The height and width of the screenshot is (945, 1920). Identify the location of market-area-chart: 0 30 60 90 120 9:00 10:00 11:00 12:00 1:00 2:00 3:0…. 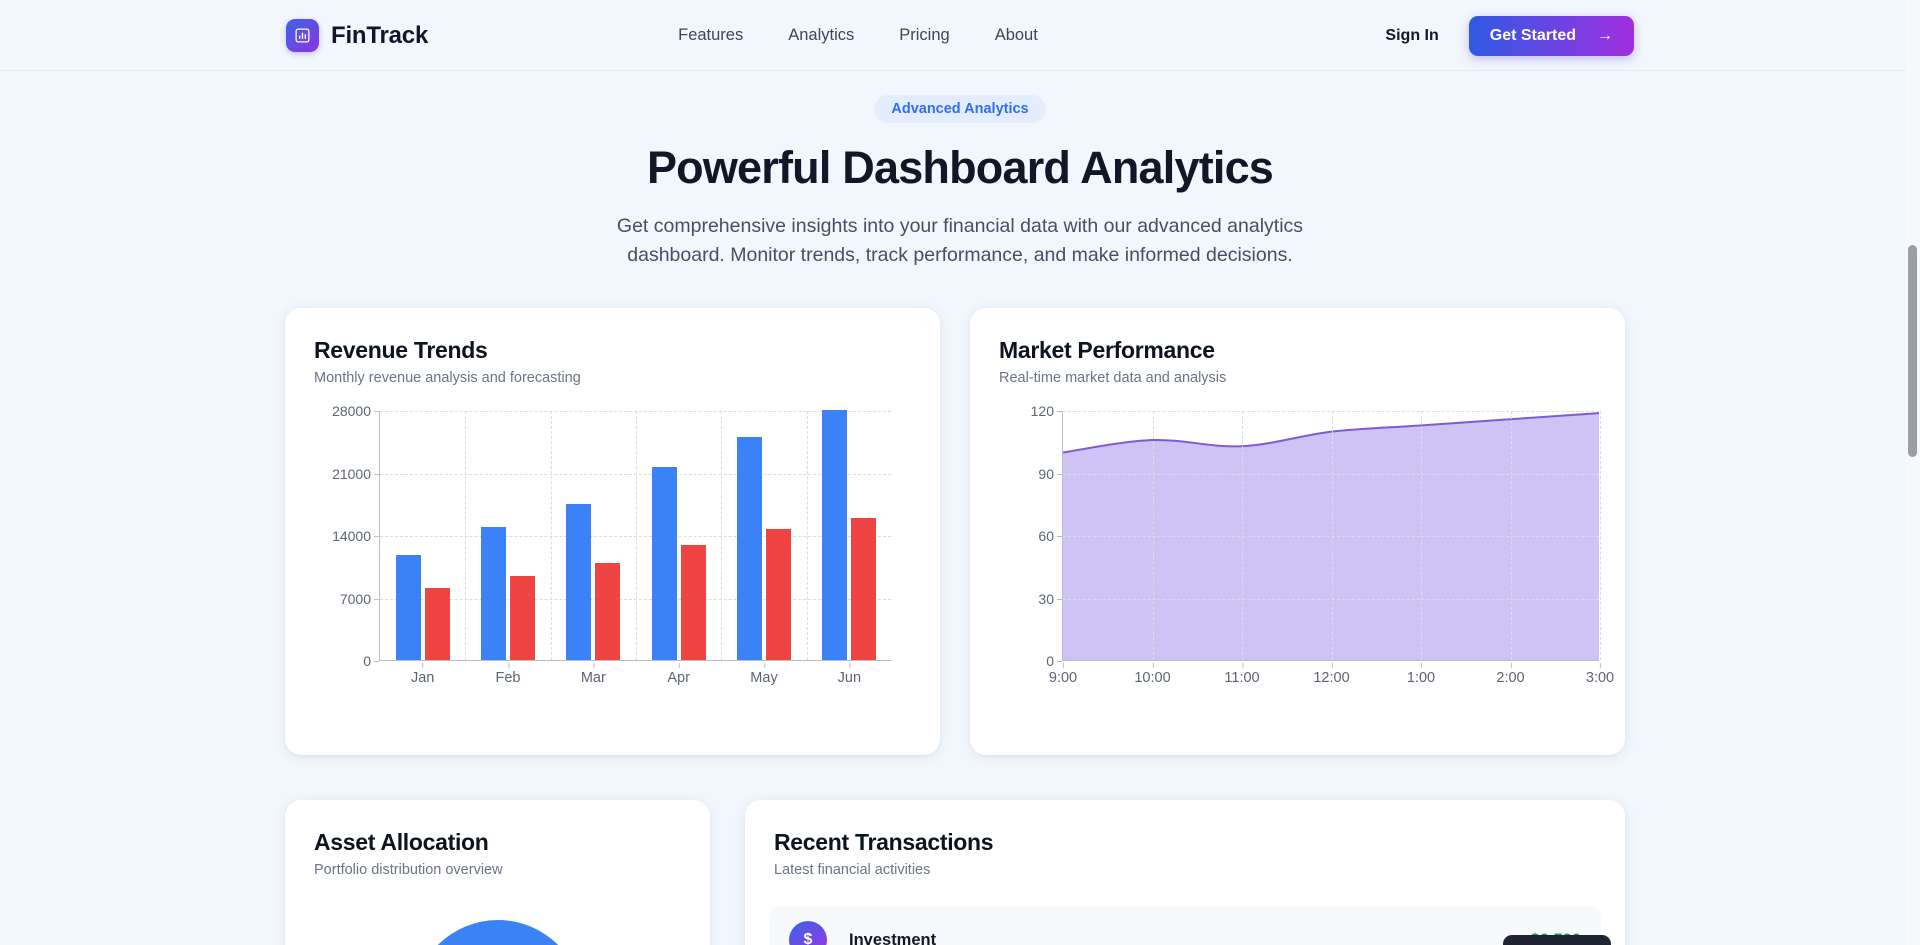
(1306, 563).